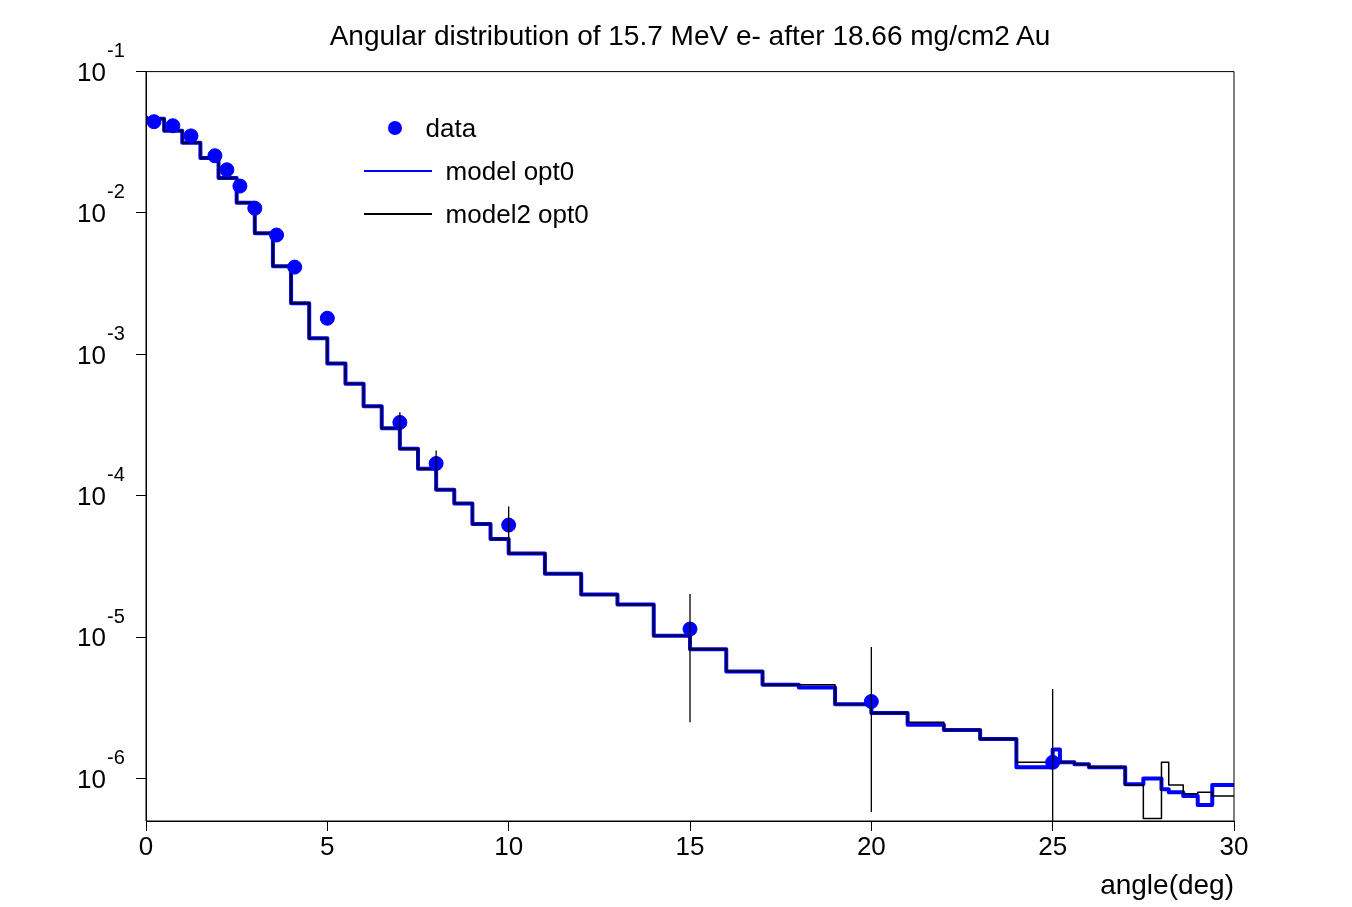  Describe the element at coordinates (101, 769) in the screenshot. I see `y-tick-label: 10-6` at that location.